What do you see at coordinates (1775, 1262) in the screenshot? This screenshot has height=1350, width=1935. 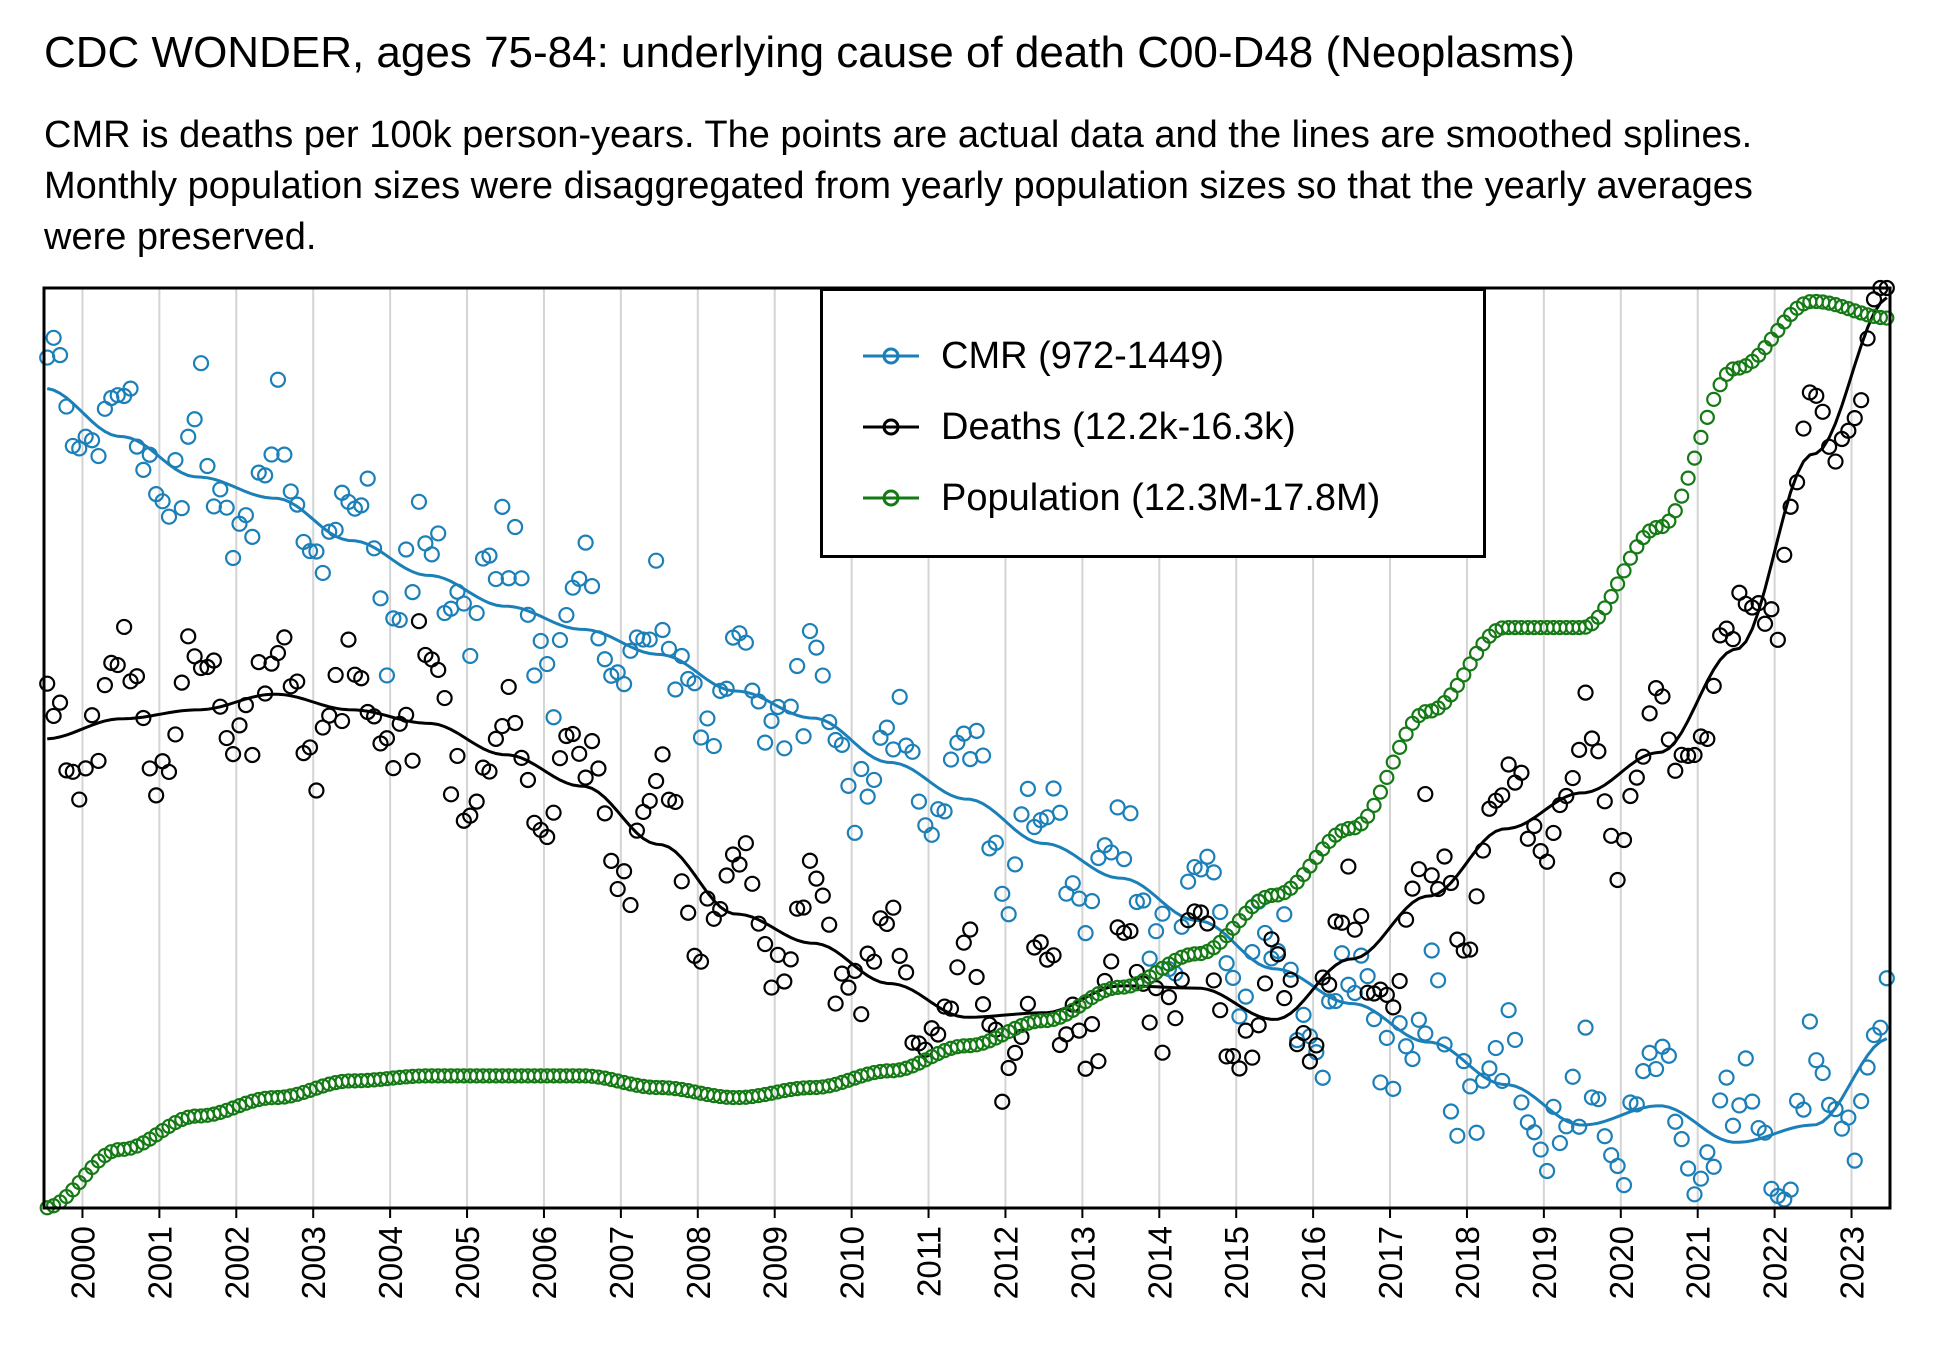 I see `x-tick-label: 2022` at bounding box center [1775, 1262].